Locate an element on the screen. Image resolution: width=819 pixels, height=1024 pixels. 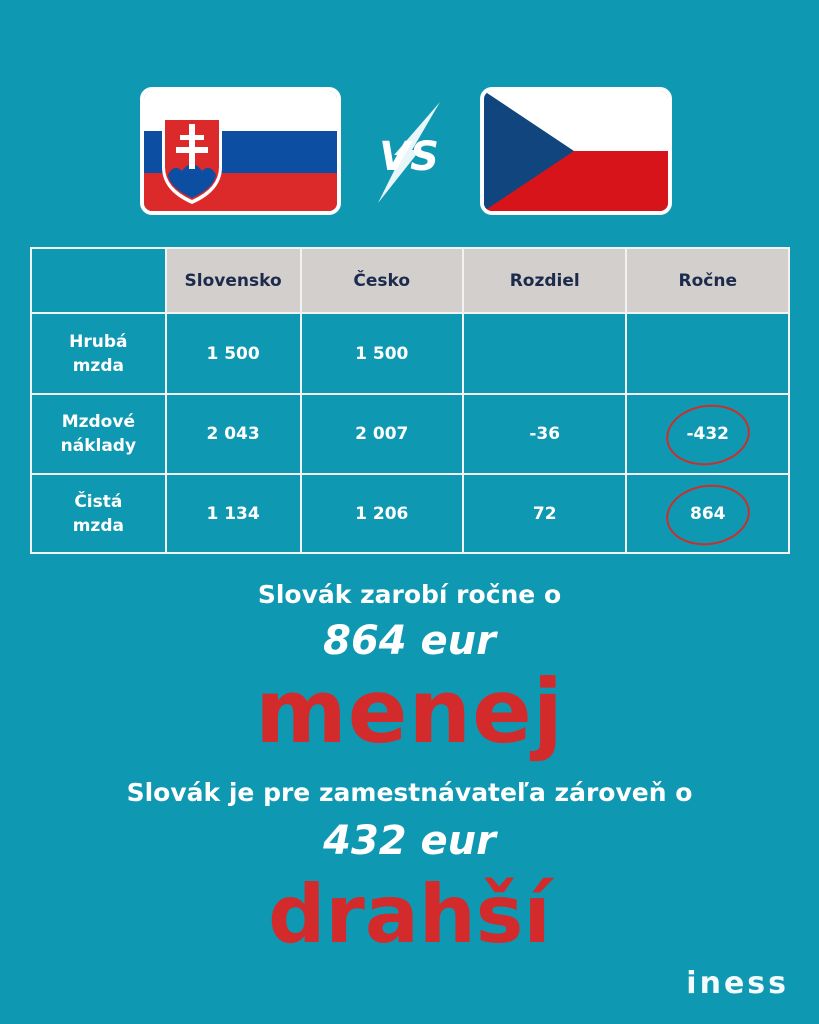
cell-circled: 864 is located at coordinates (707, 513).